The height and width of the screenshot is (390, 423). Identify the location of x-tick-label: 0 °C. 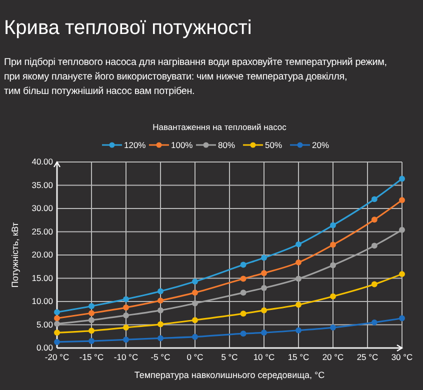
(195, 357).